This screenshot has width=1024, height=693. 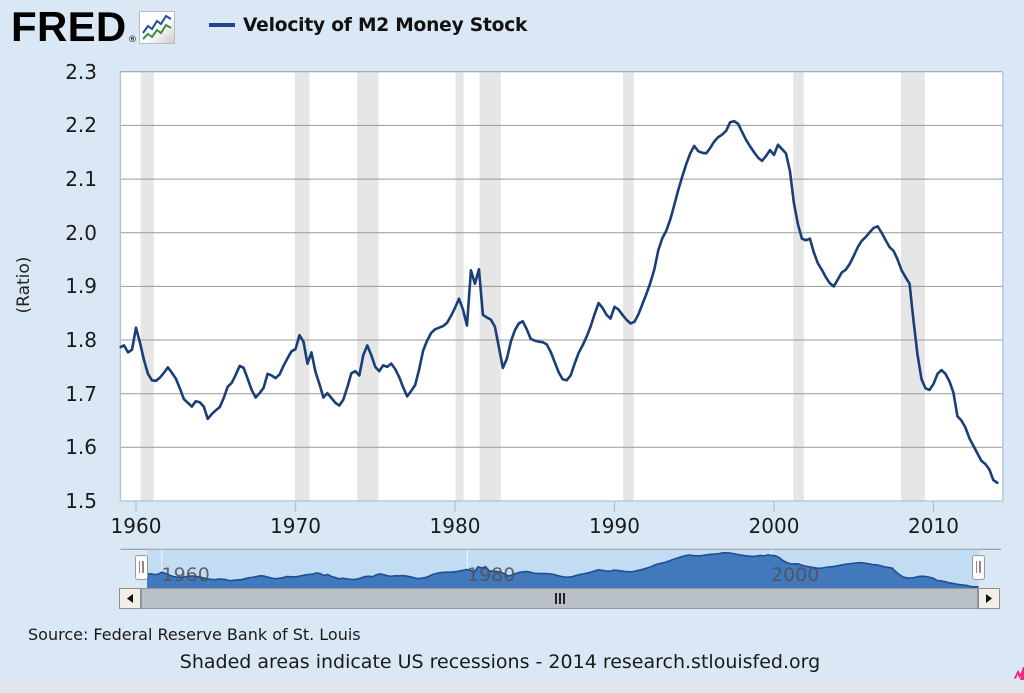 What do you see at coordinates (491, 575) in the screenshot?
I see `navigator-decade-label: 1980` at bounding box center [491, 575].